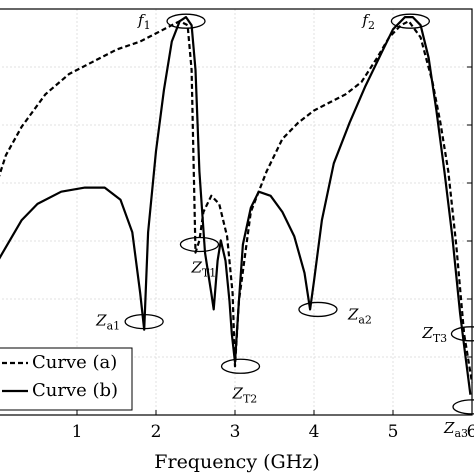  I want to click on annotation-label: Za1, so click(107, 322).